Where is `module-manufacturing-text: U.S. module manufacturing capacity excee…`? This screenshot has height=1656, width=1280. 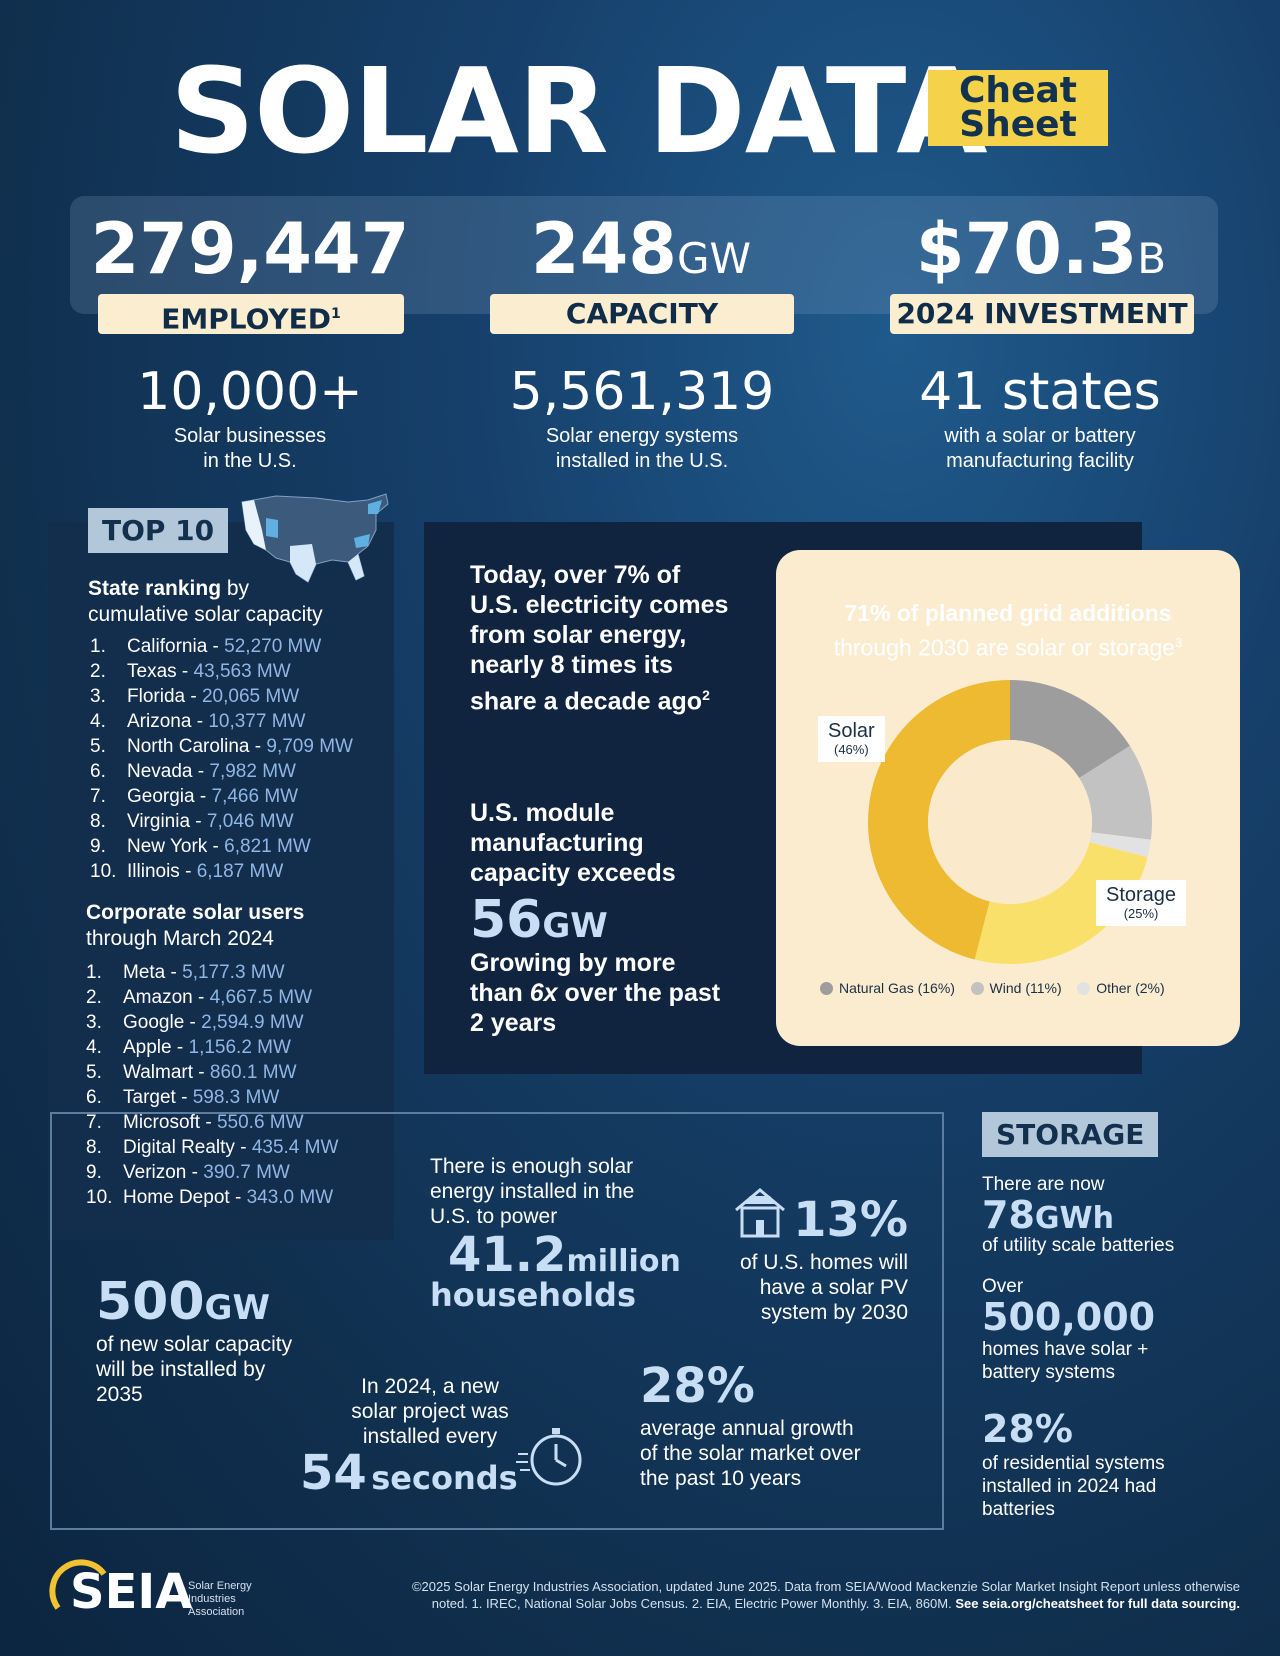 module-manufacturing-text: U.S. module manufacturing capacity excee… is located at coordinates (595, 918).